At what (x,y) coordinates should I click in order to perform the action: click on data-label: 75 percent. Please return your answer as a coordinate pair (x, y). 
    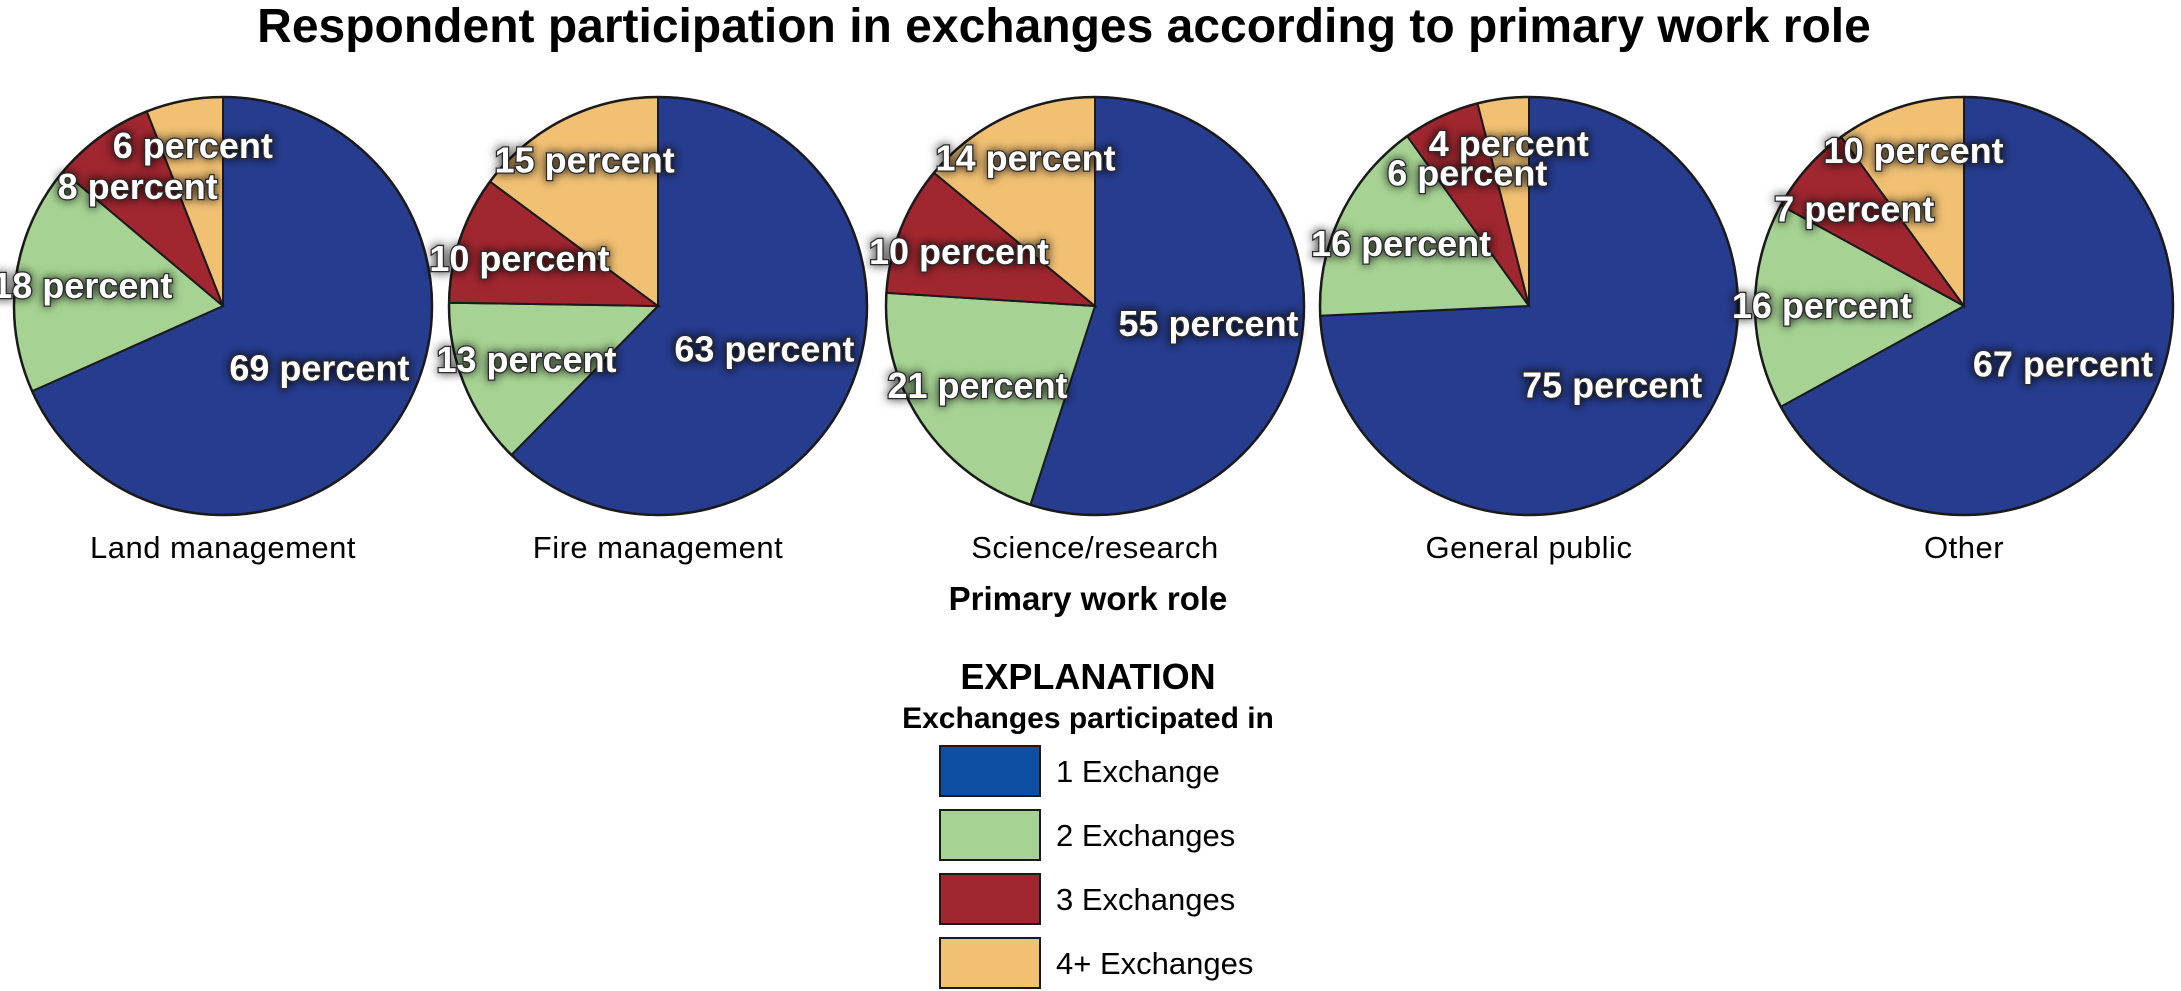
    Looking at the image, I should click on (1612, 384).